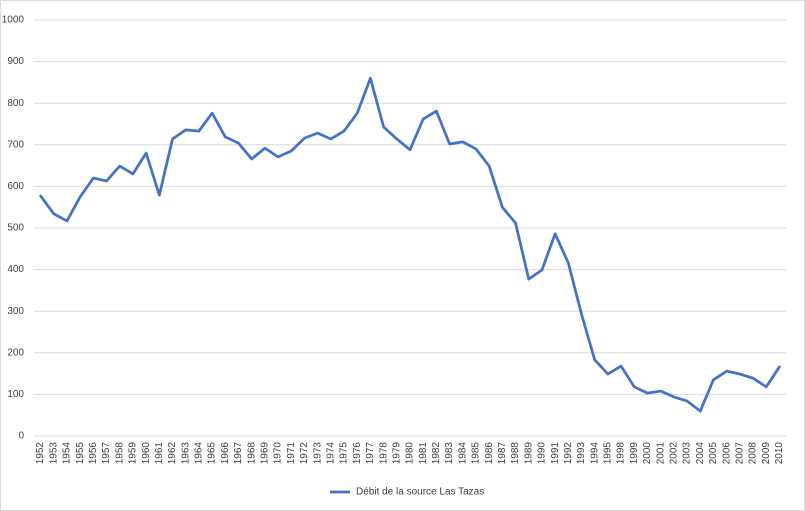  What do you see at coordinates (647, 453) in the screenshot?
I see `x-tick-label: 2000` at bounding box center [647, 453].